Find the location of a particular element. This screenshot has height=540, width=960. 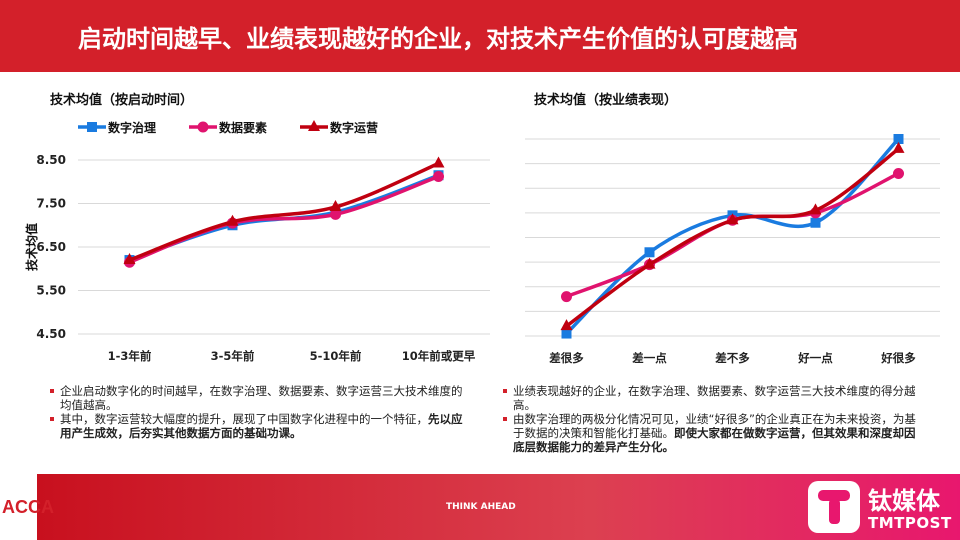

y-axis-label: 技术均值 is located at coordinates (31, 247).